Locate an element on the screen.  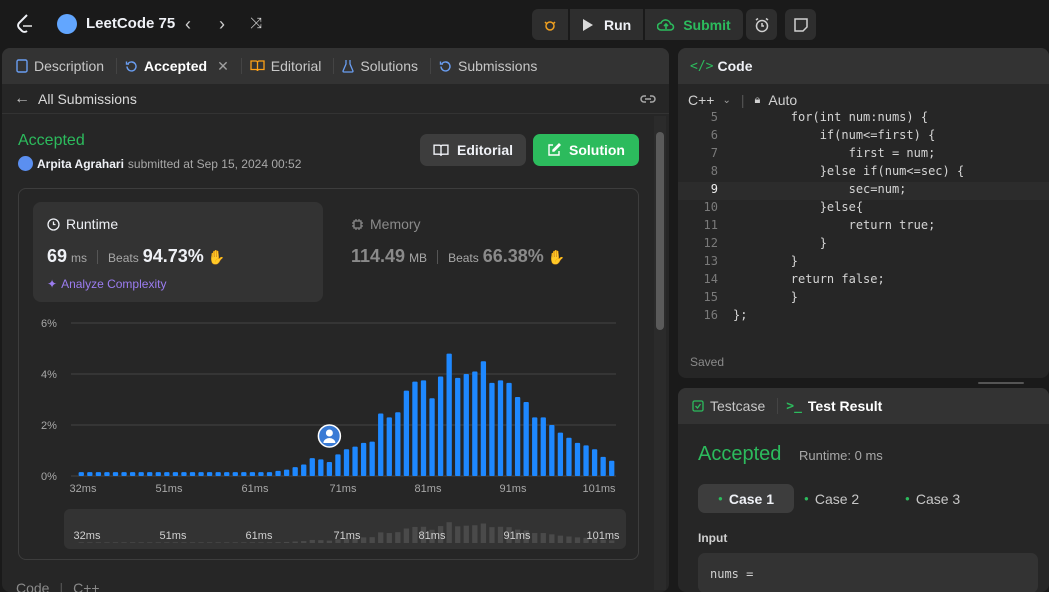
case-1-button: ● Case 1 is located at coordinates (746, 498).